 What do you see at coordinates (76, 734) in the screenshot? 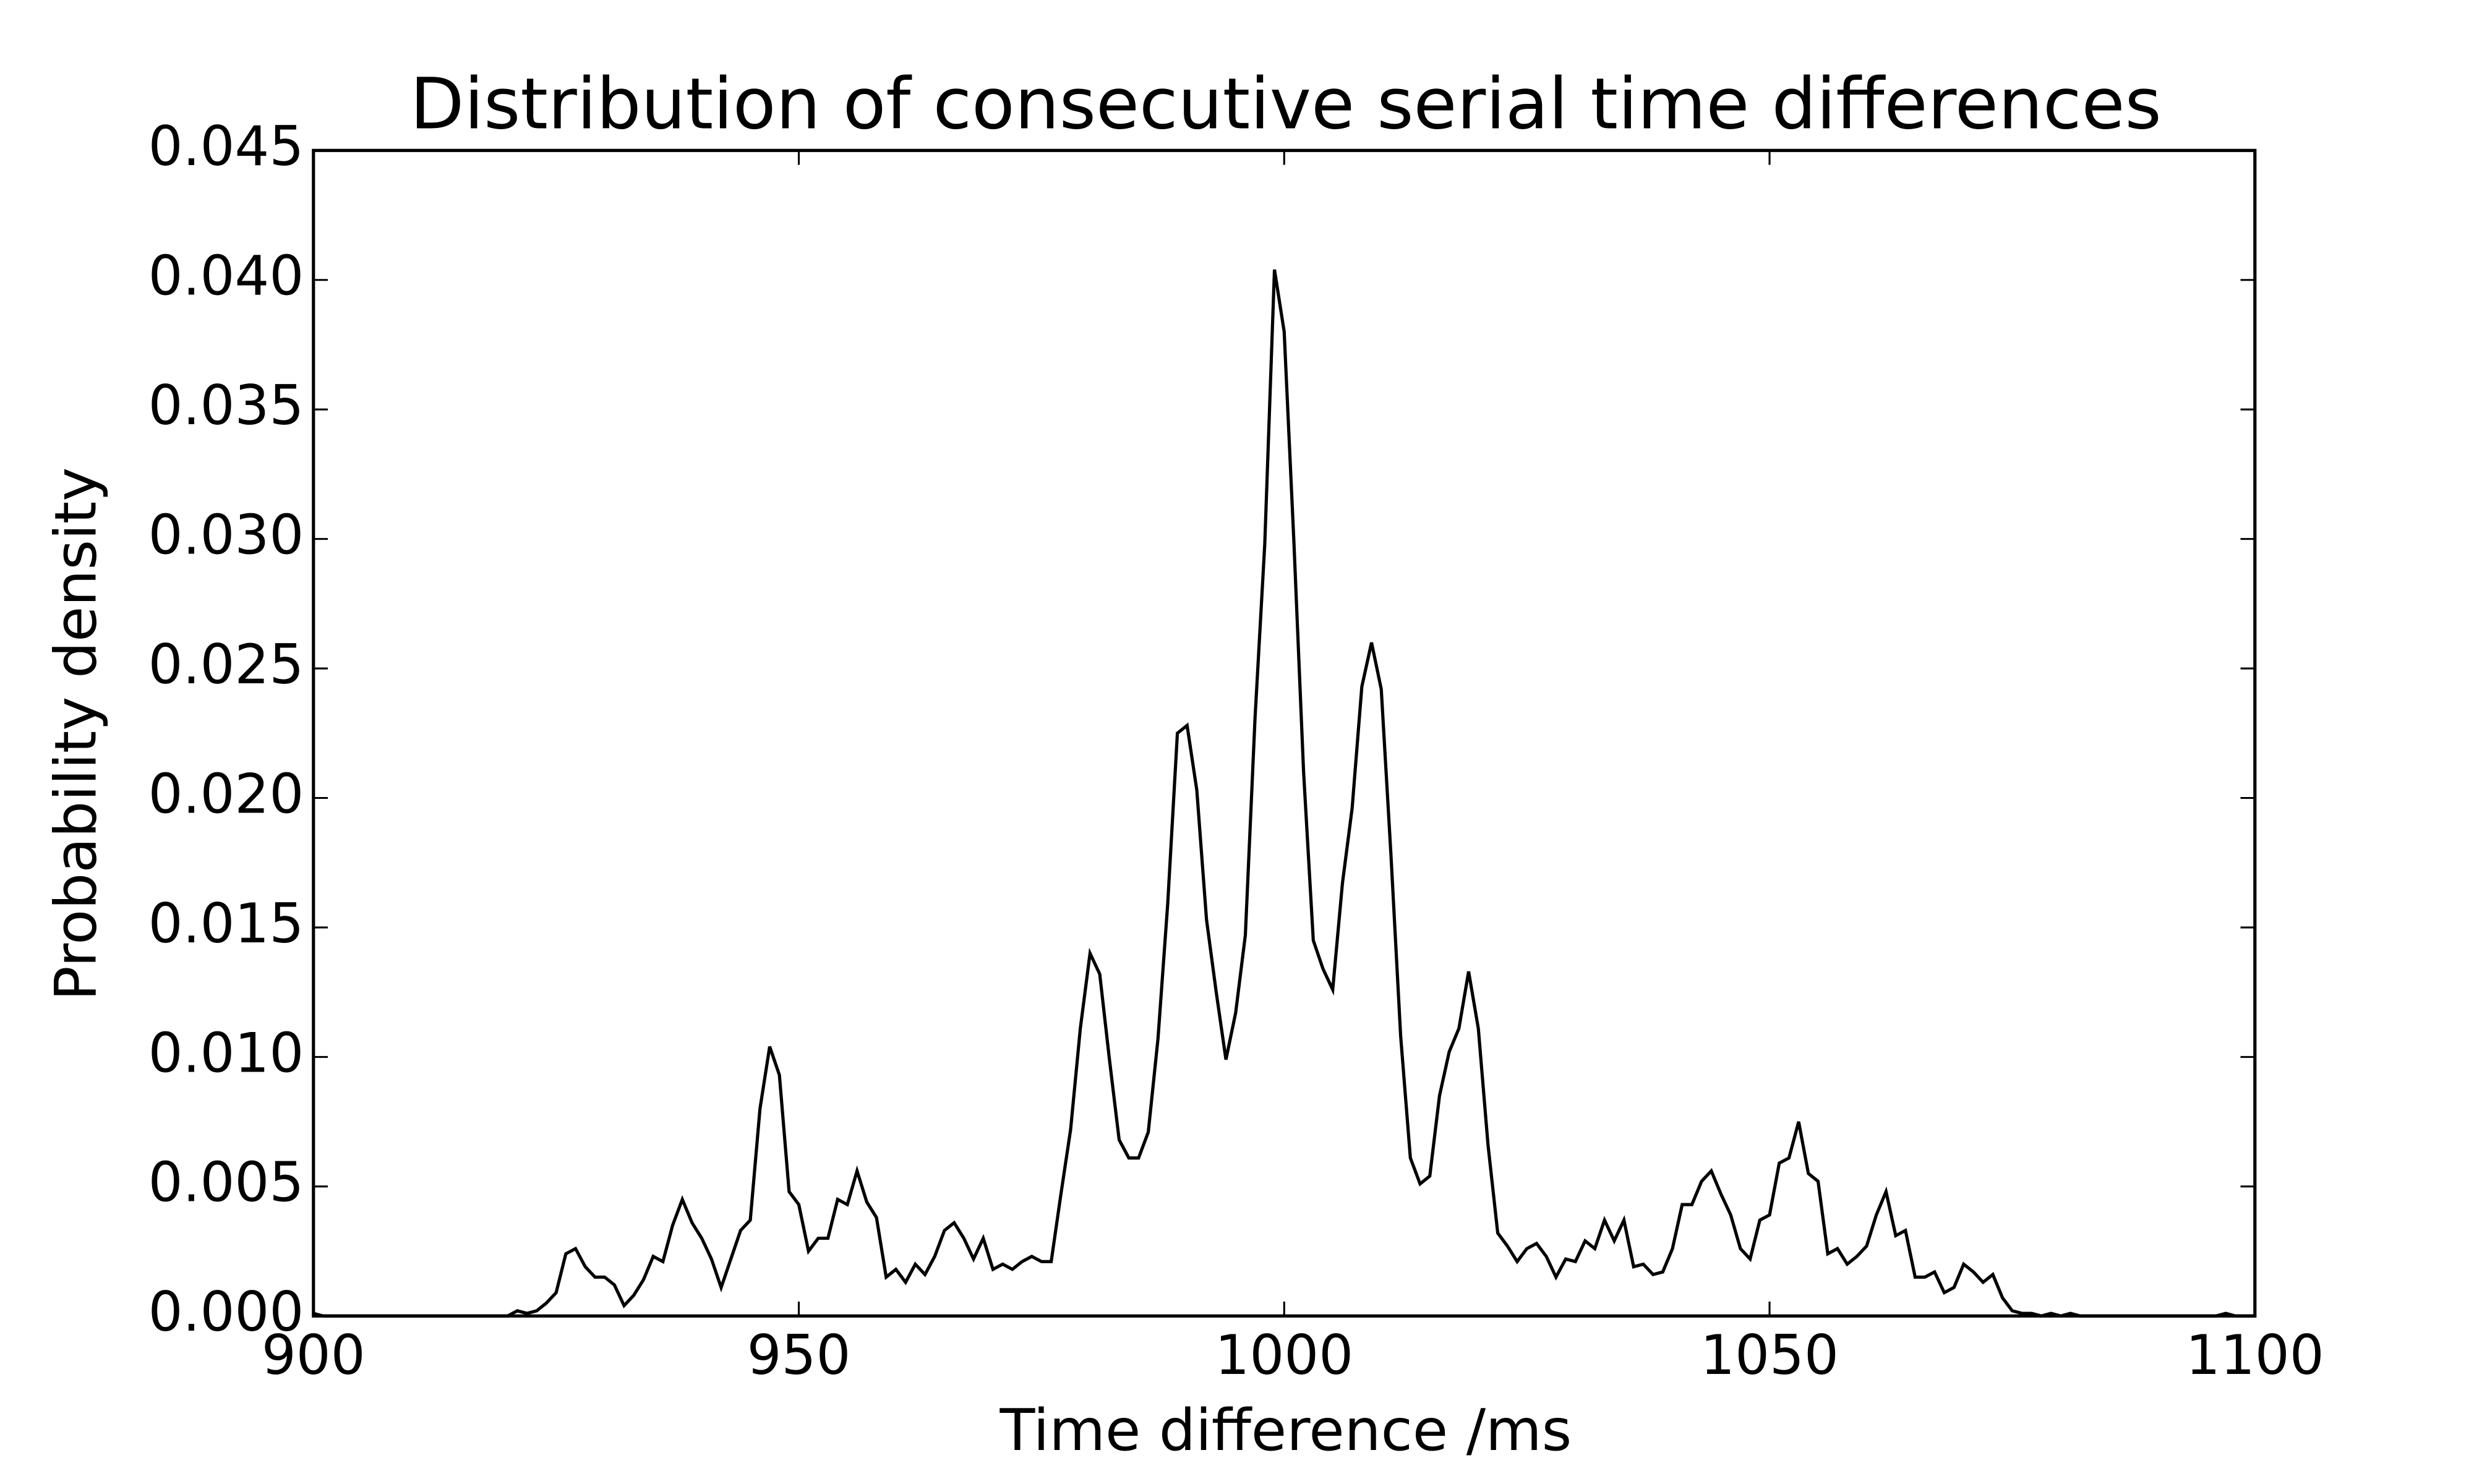
I see `y-axis-label: Probability density` at bounding box center [76, 734].